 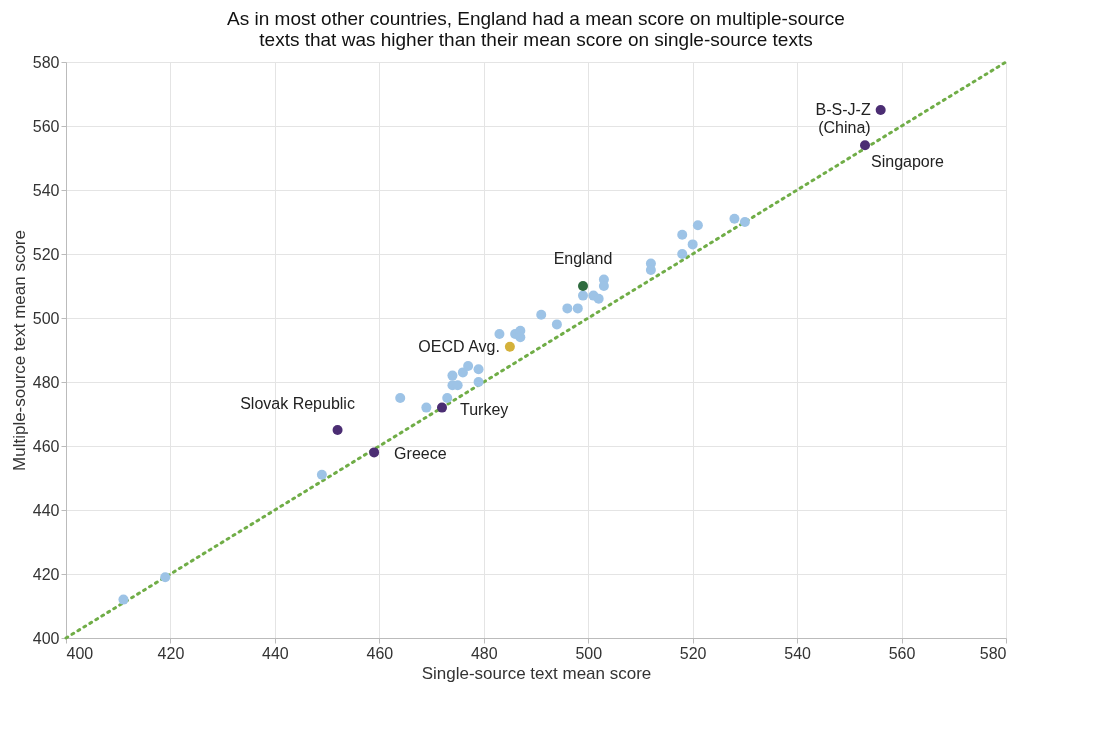 What do you see at coordinates (46, 254) in the screenshot?
I see `y-tick-label: 520` at bounding box center [46, 254].